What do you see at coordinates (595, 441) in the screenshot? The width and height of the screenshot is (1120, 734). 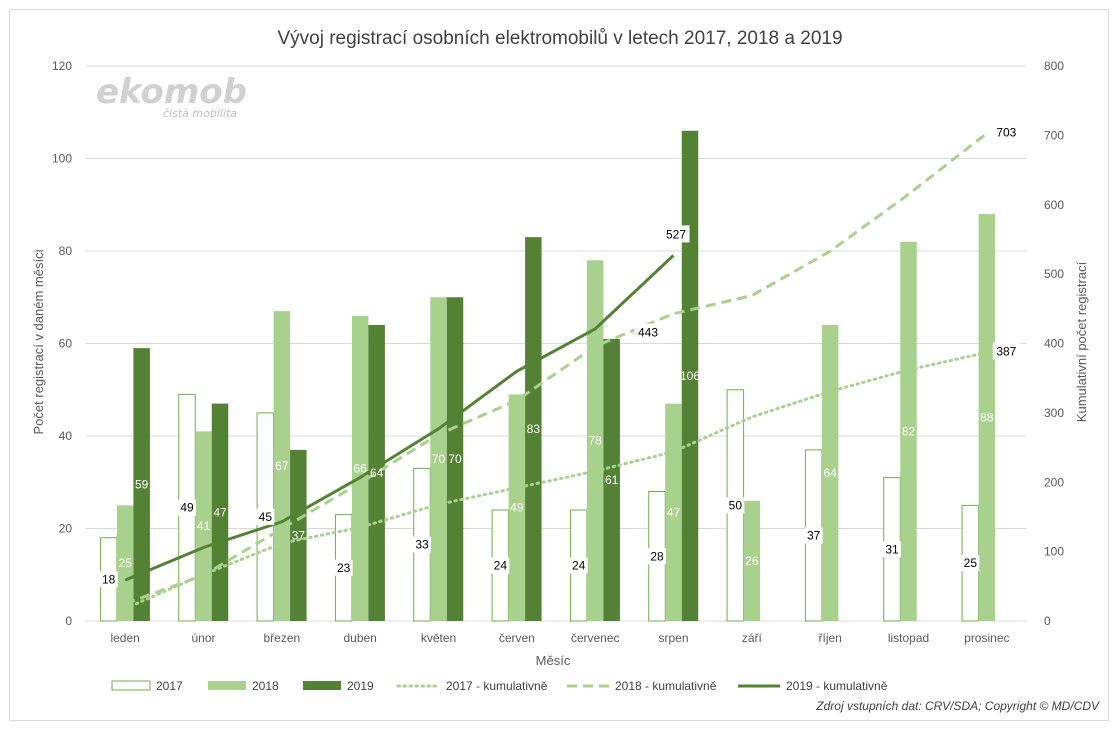 I see `bar-label-2018: 78` at bounding box center [595, 441].